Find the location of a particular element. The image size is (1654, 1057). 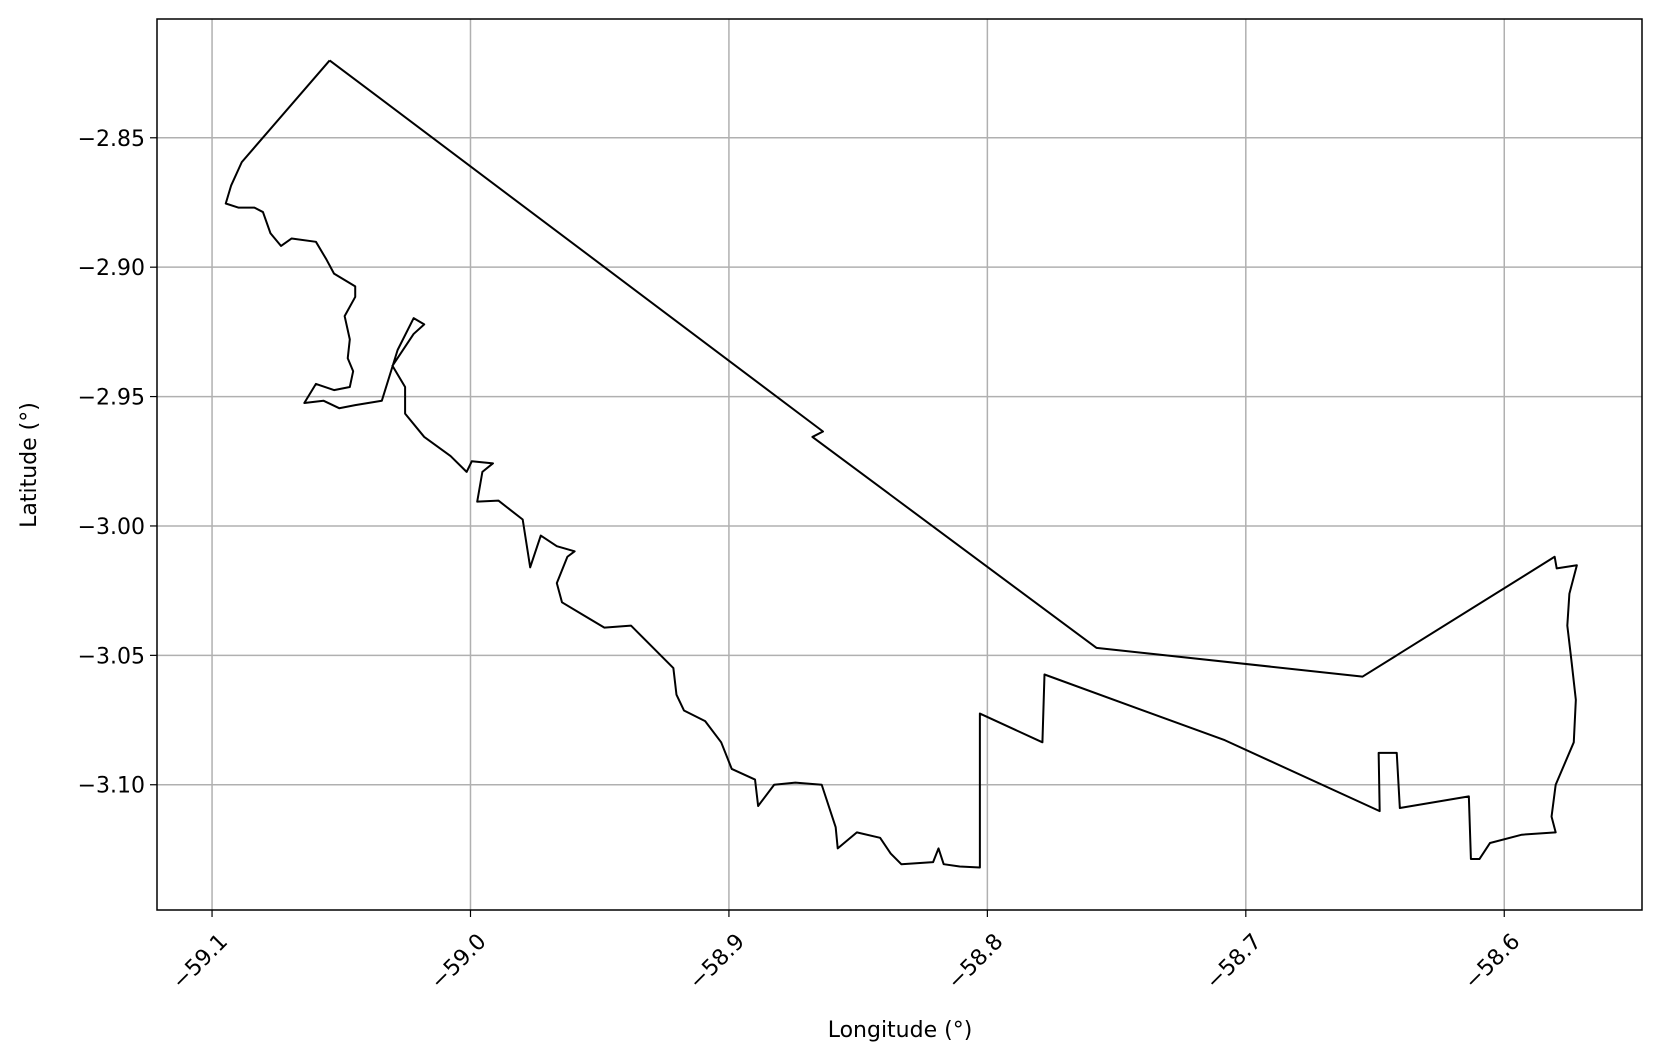

x-tick-label: −59.1 is located at coordinates (200, 961).